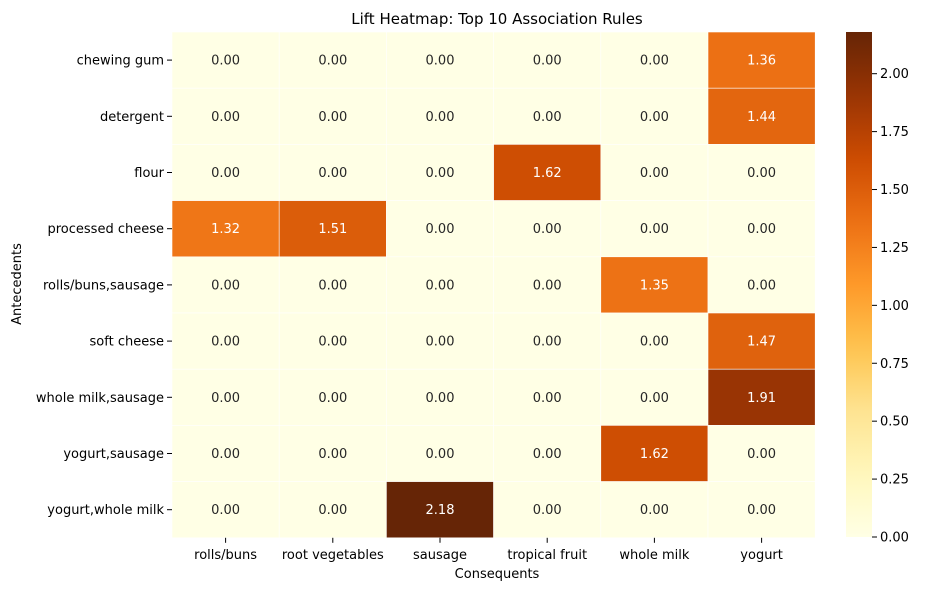 The image size is (935, 590). I want to click on colorbar-tick-label: 1.50, so click(894, 190).